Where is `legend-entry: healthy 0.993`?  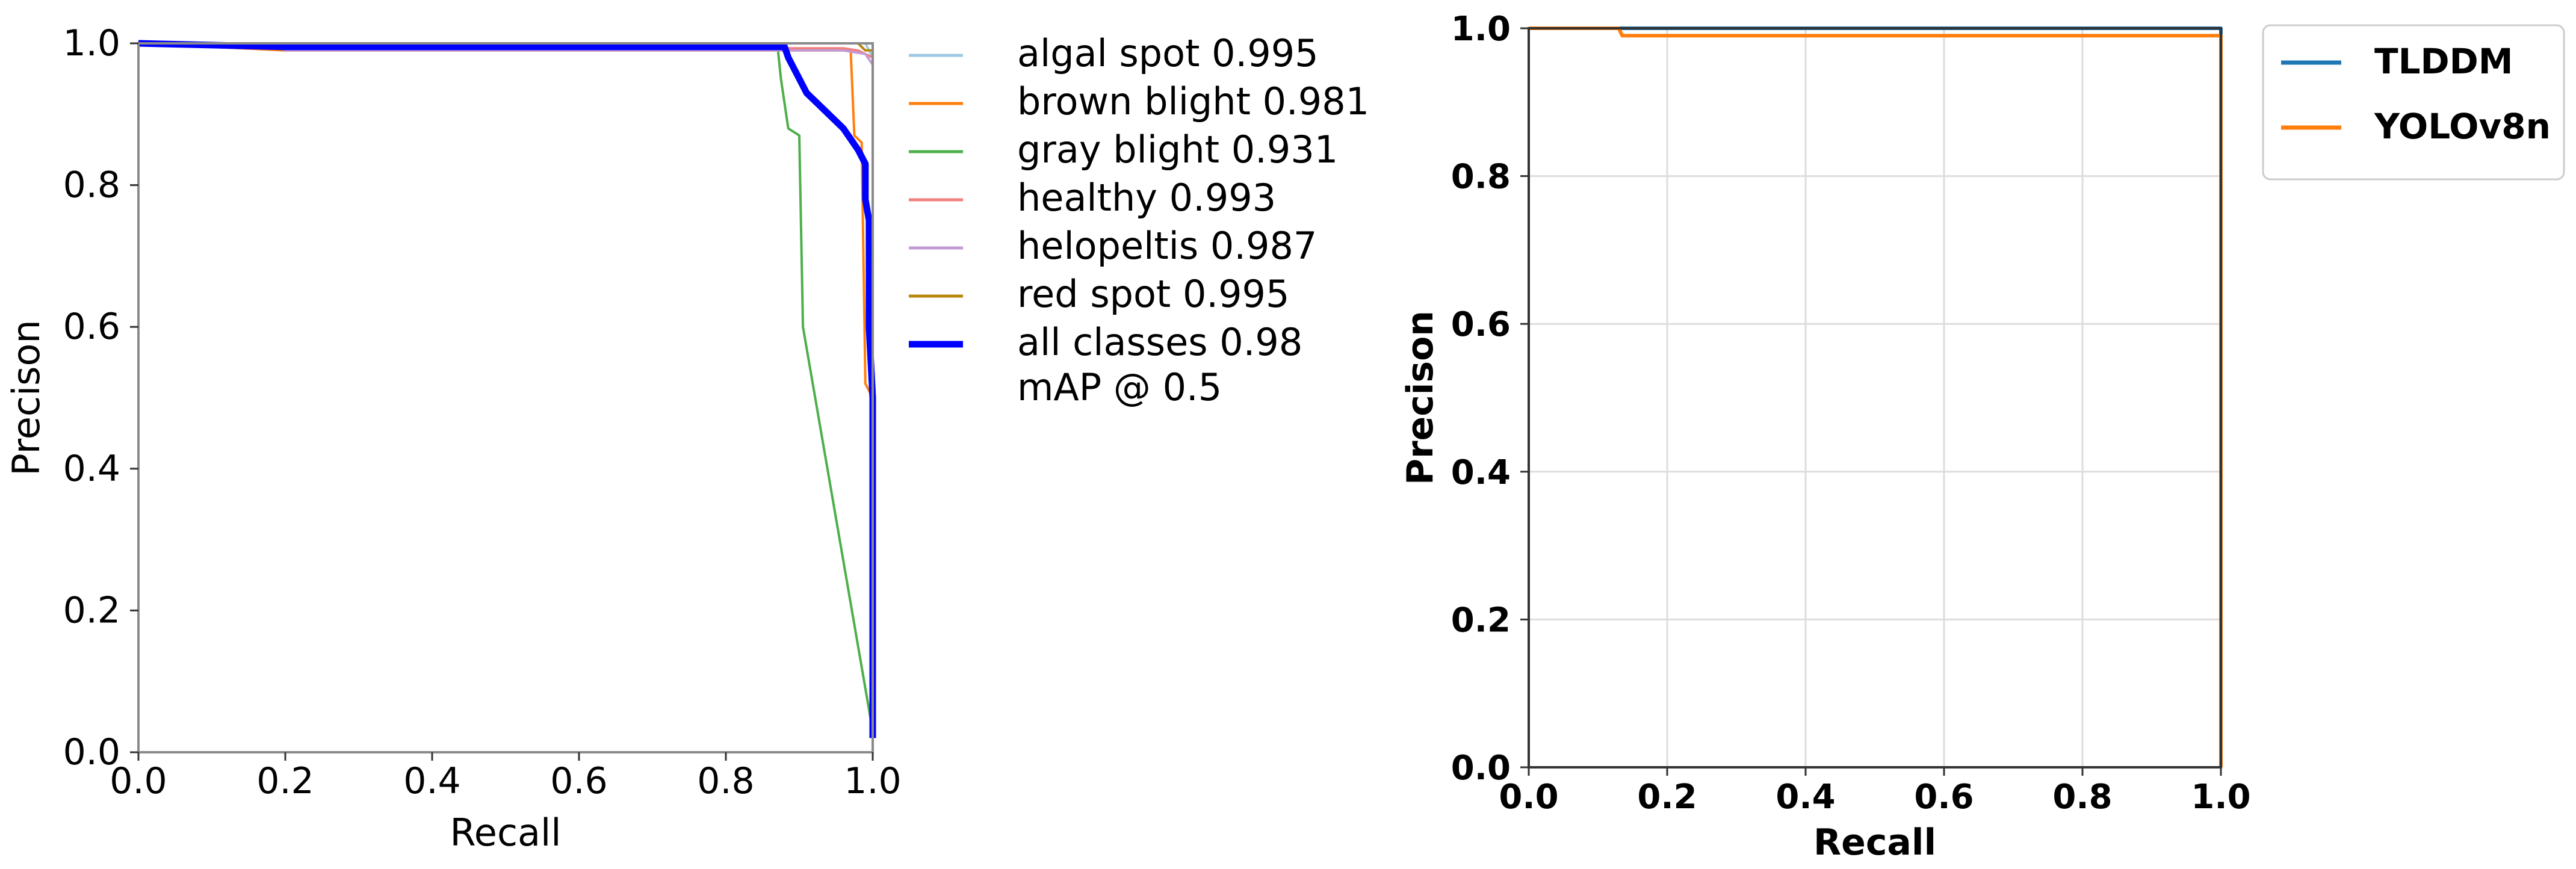
legend-entry: healthy 0.993 is located at coordinates (1146, 198).